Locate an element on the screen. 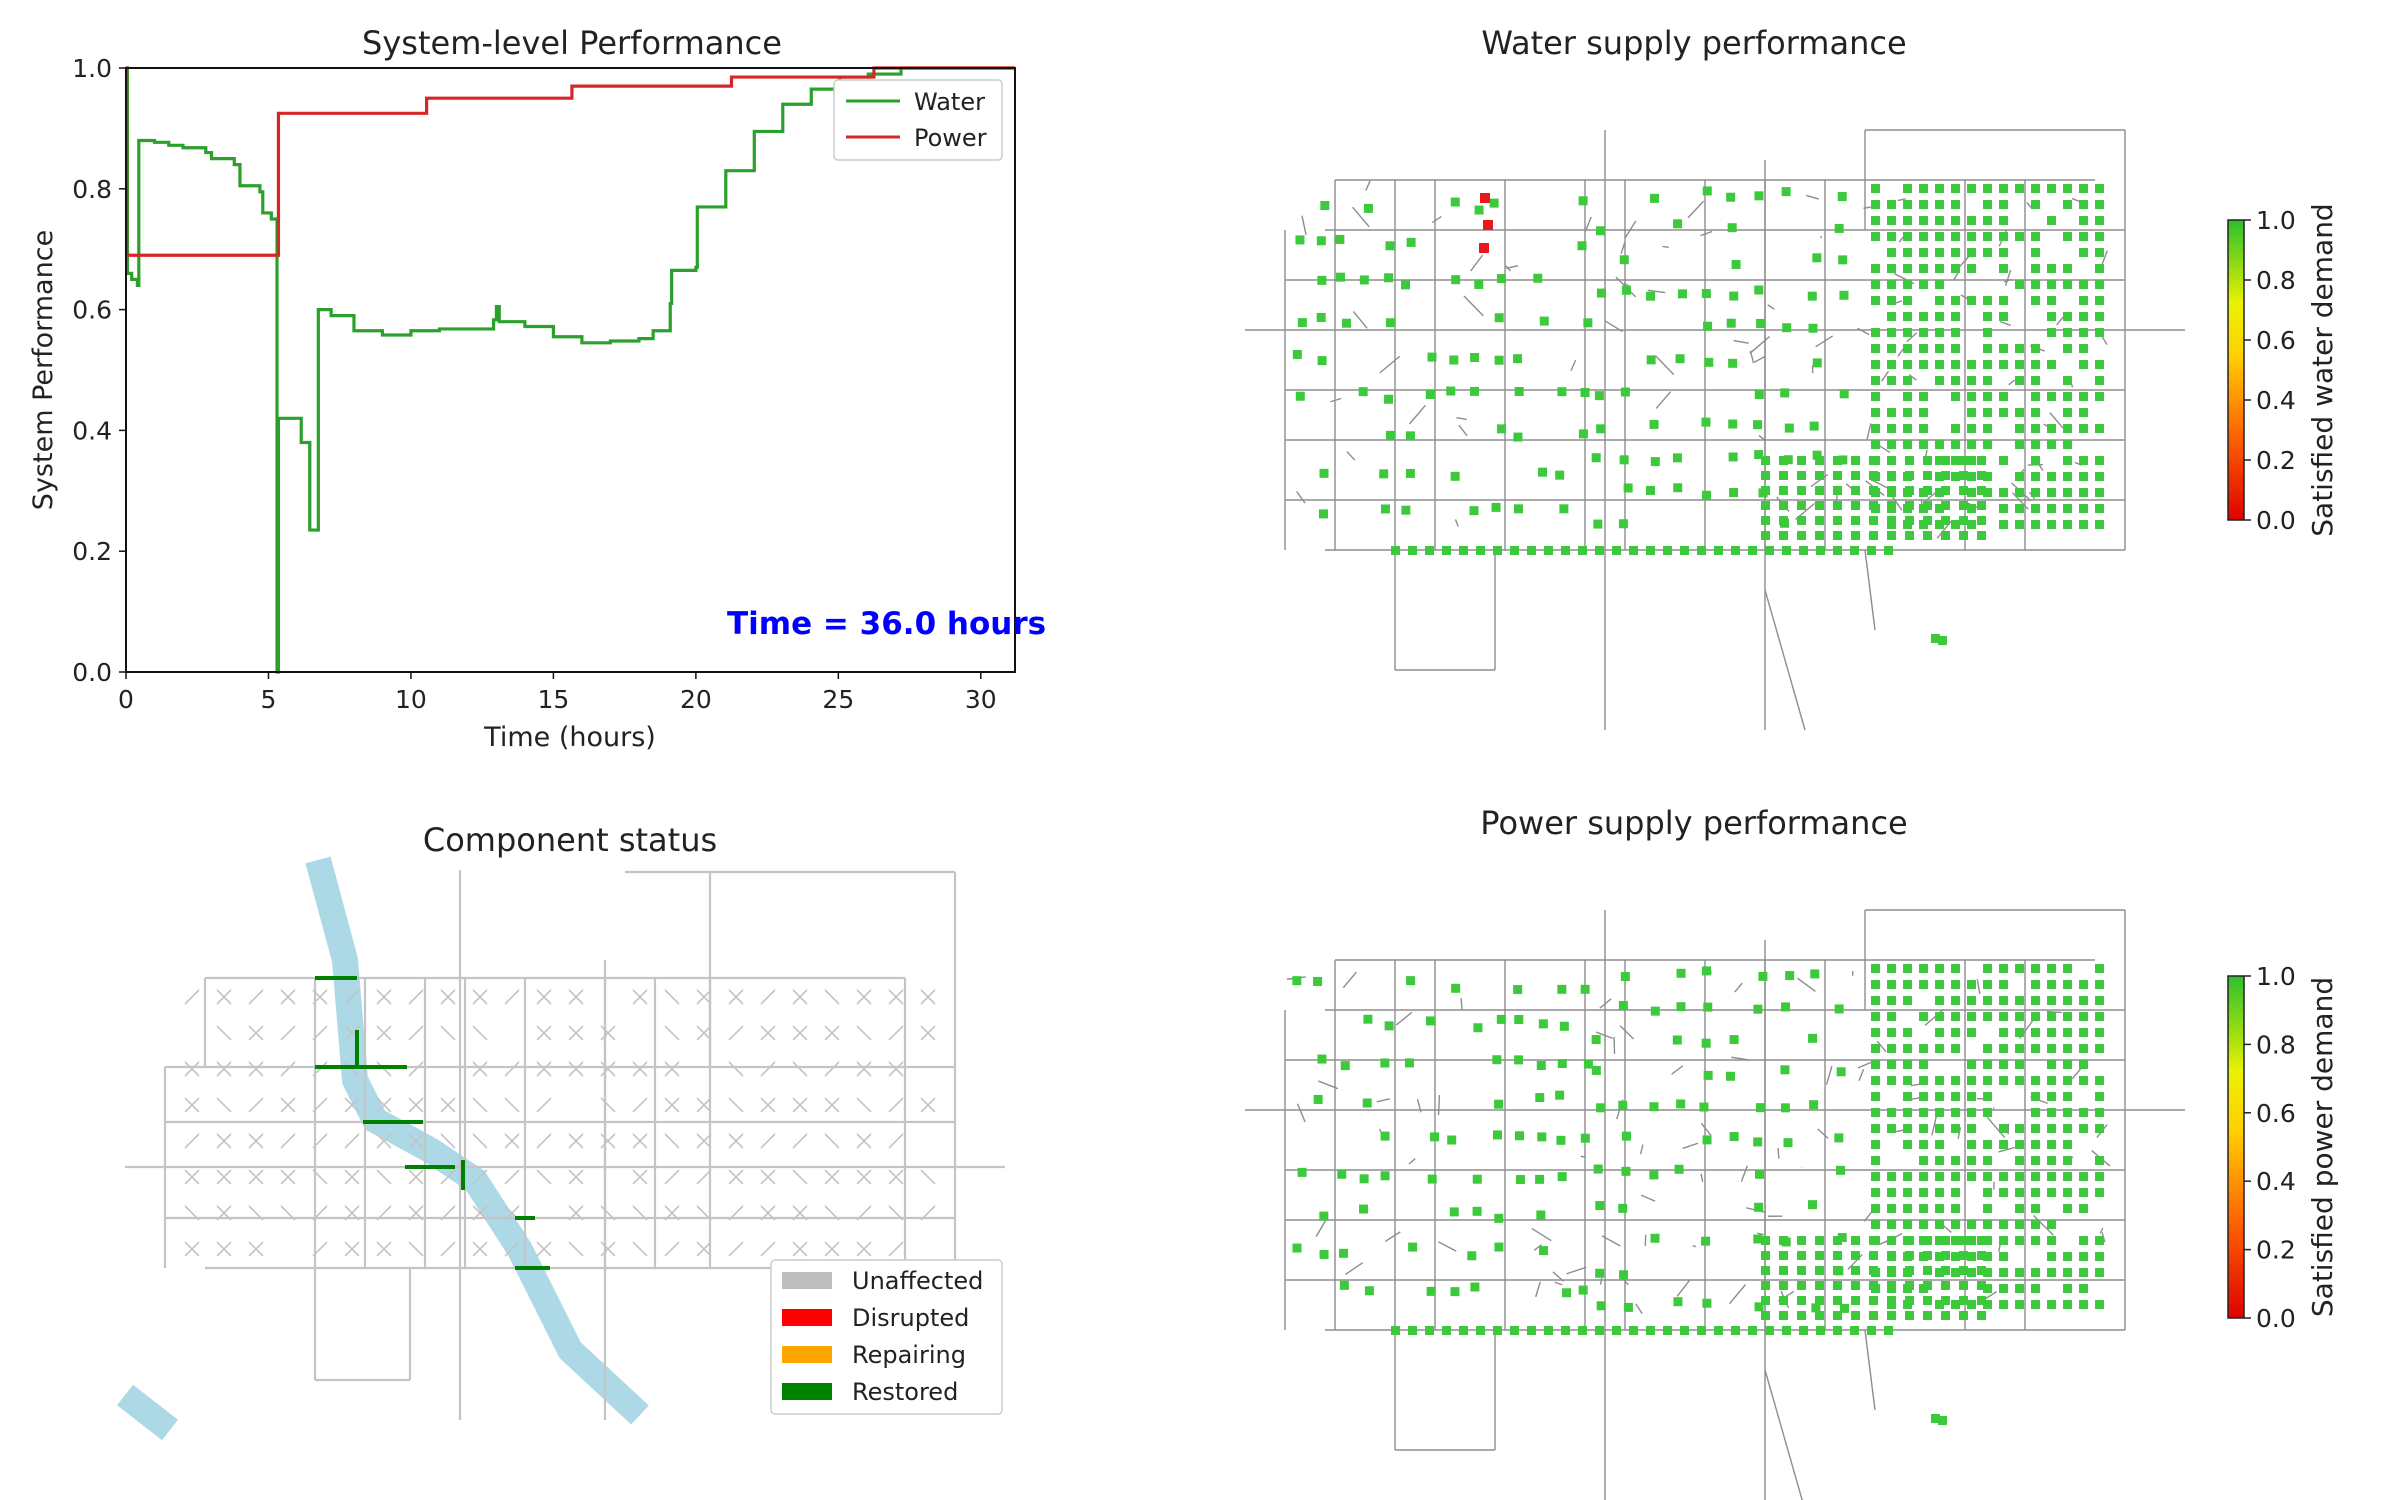 The image size is (2400, 1500). legend-label-disrupted: Disrupted is located at coordinates (910, 1318).